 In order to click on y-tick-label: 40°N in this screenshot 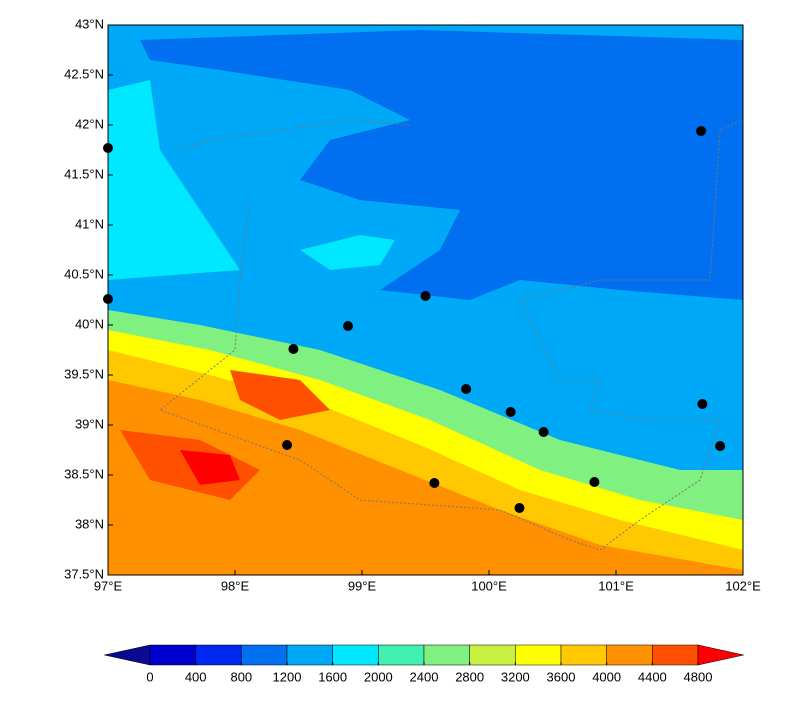, I will do `click(89, 323)`.